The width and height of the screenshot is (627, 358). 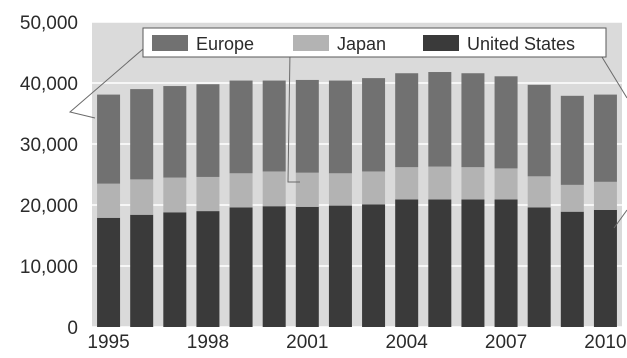 I want to click on bar-europe-2009, so click(x=572, y=140).